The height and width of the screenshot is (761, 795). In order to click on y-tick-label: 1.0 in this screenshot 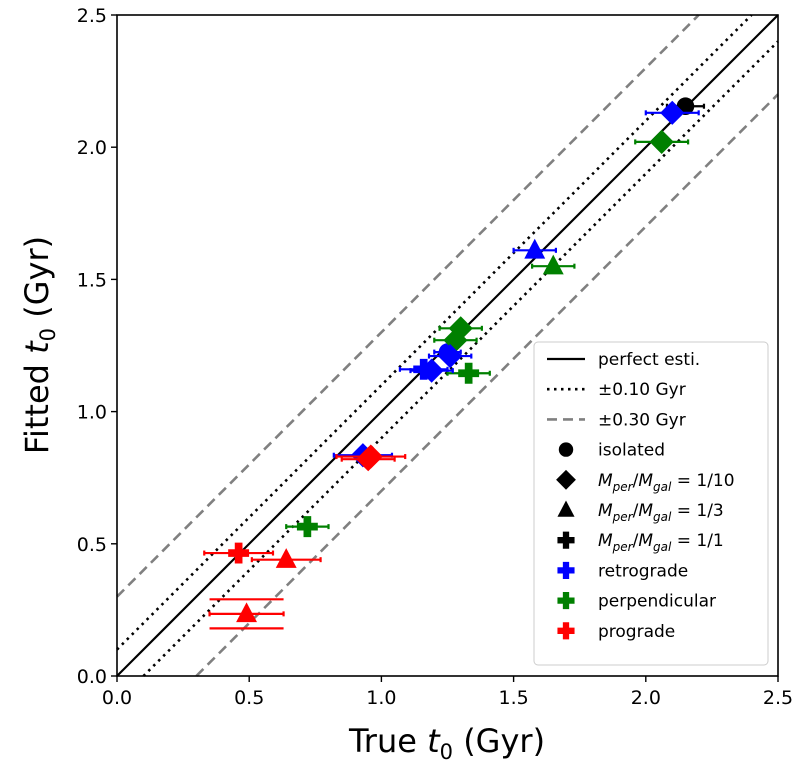, I will do `click(92, 413)`.